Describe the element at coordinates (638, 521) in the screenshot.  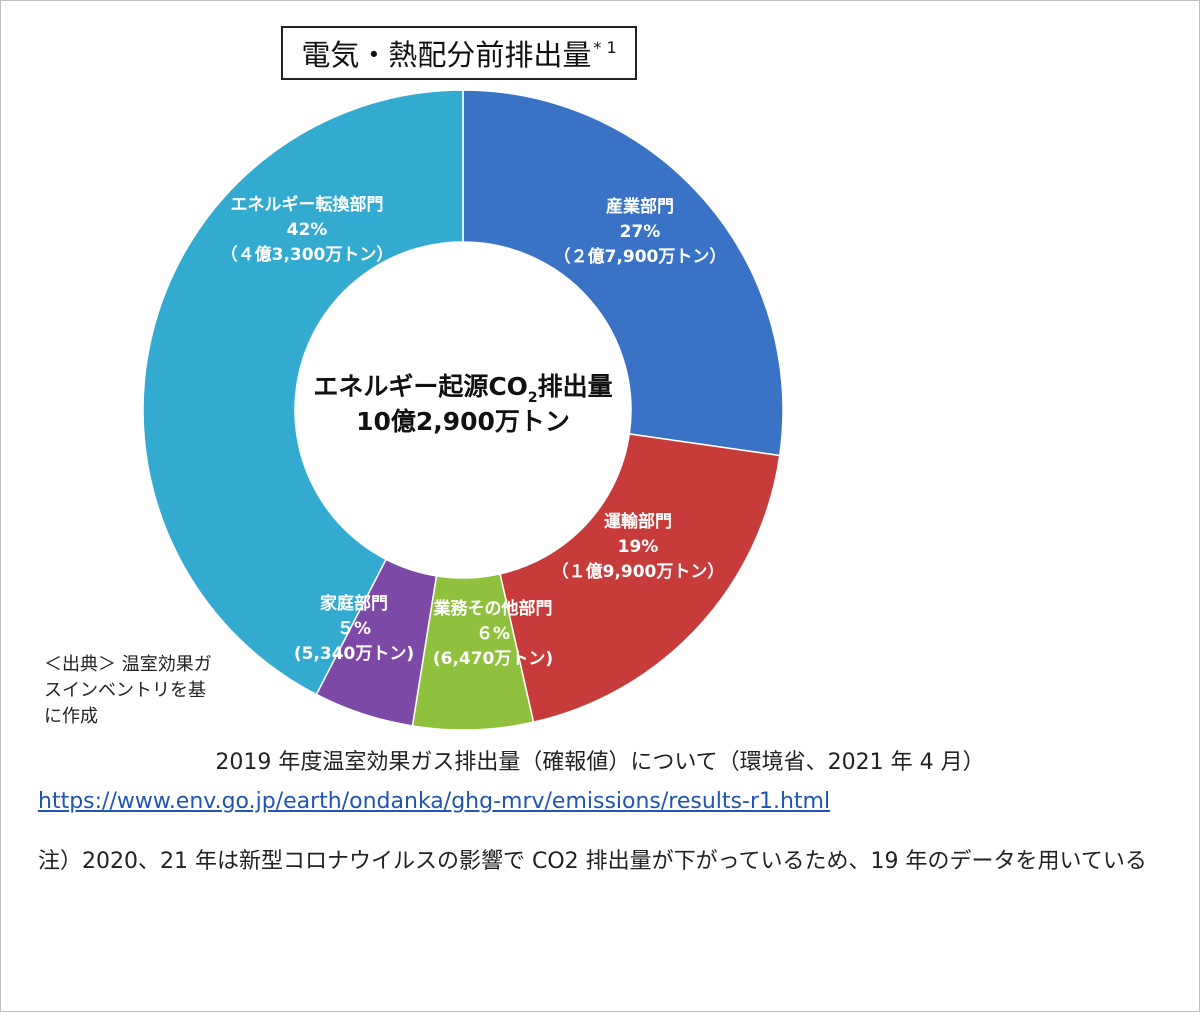
I see `slice-name-label: 運輸部門` at that location.